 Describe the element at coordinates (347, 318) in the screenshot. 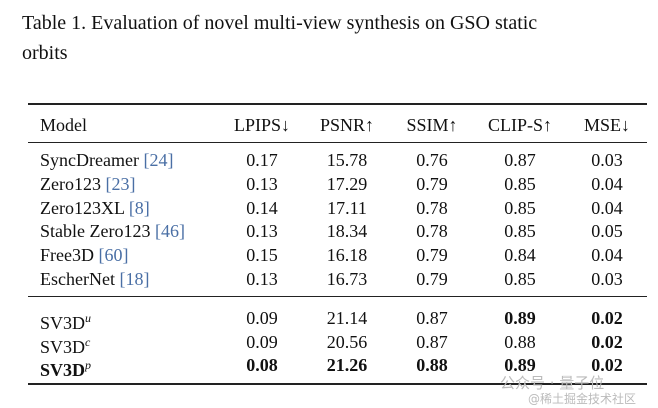

I see `metric-value: 21.14` at that location.